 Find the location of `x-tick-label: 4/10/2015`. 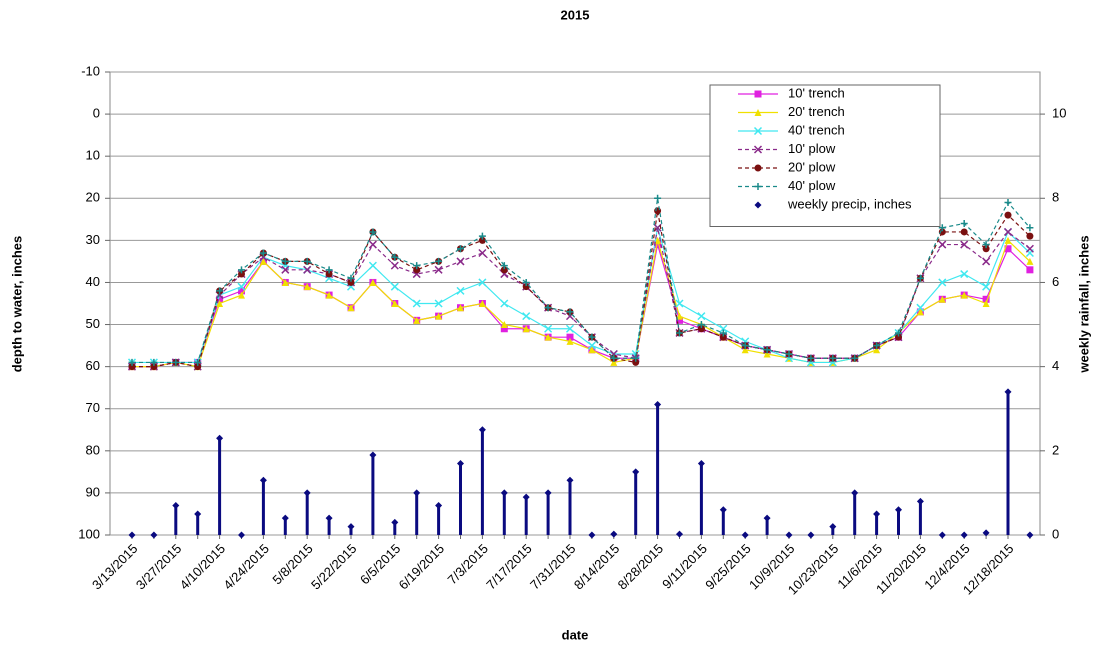

x-tick-label: 4/10/2015 is located at coordinates (203, 567).